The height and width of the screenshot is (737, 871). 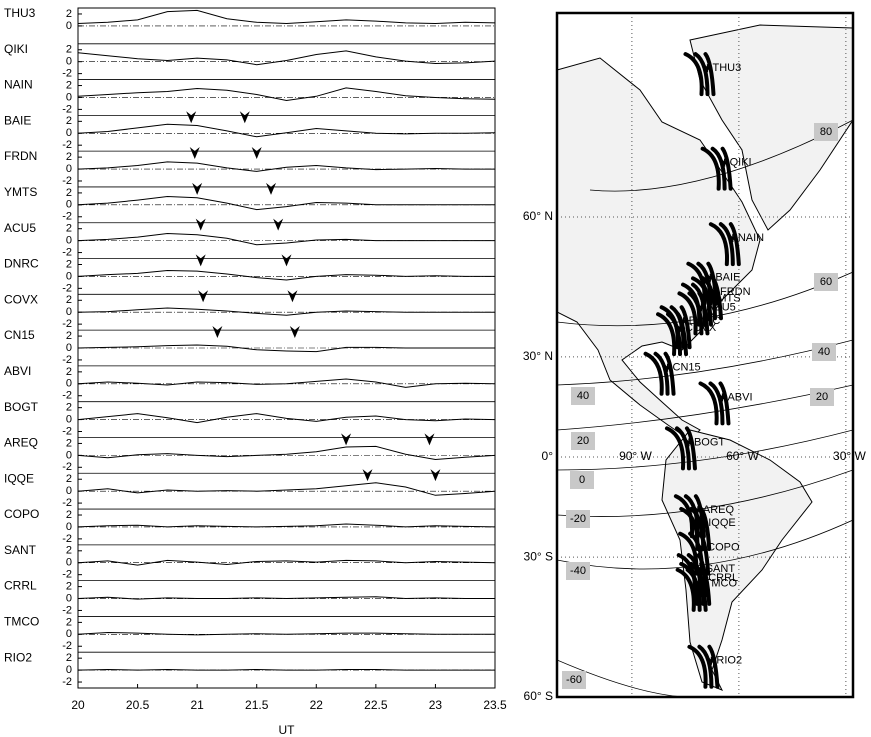 I want to click on station-label: YMTS, so click(x=725, y=299).